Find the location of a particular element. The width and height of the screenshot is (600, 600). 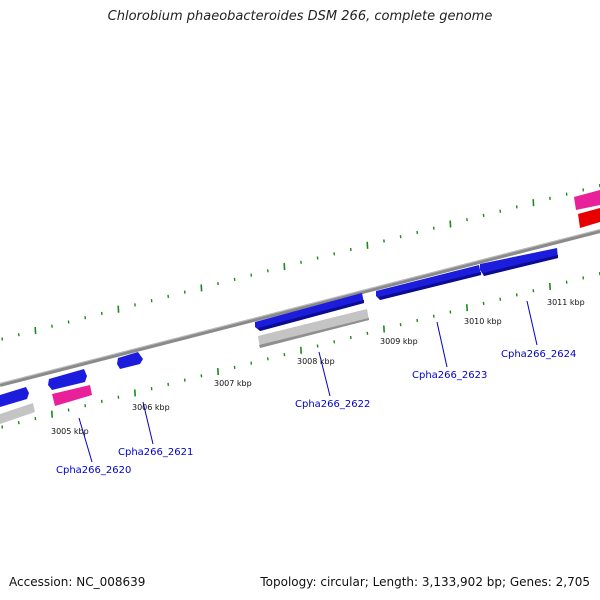

gray-feature-left is located at coordinates (17, 413).